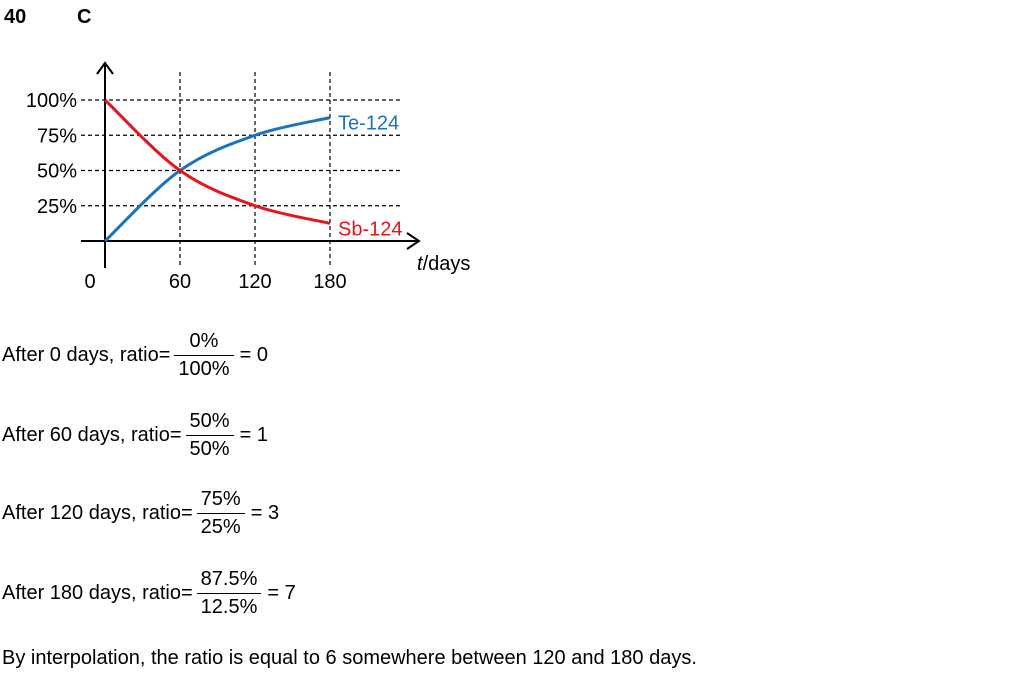  What do you see at coordinates (97, 593) in the screenshot?
I see `step-prefix: After 180 days, ratio=` at bounding box center [97, 593].